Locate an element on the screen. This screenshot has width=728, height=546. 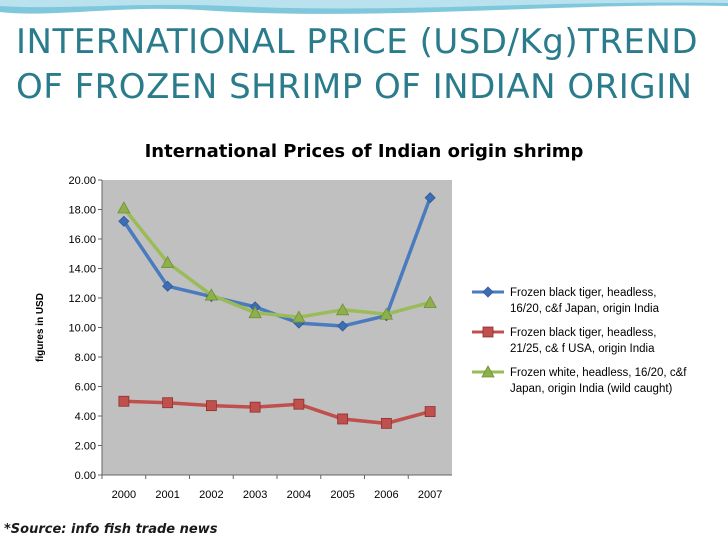
legend-label-3: Frozen white, headless, 16/20, c&f is located at coordinates (598, 373).